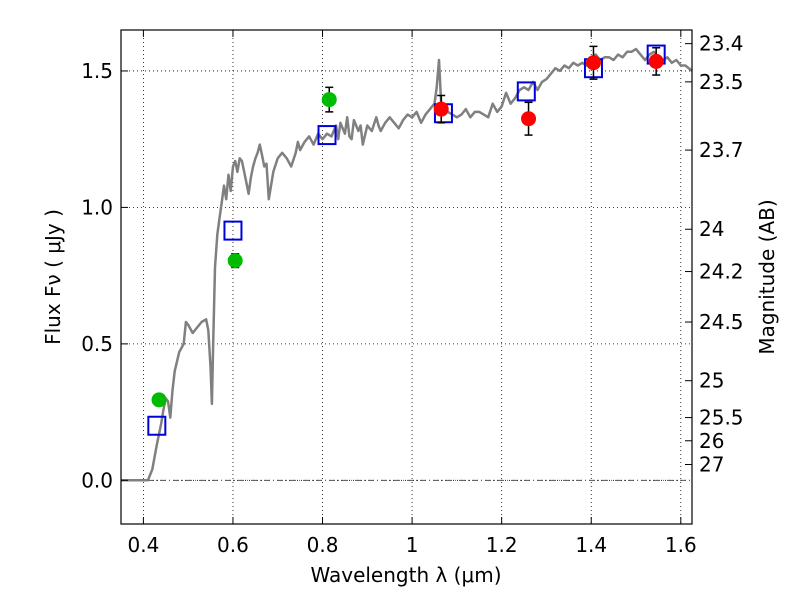  I want to click on x-tick-label: 0.4, so click(143, 545).